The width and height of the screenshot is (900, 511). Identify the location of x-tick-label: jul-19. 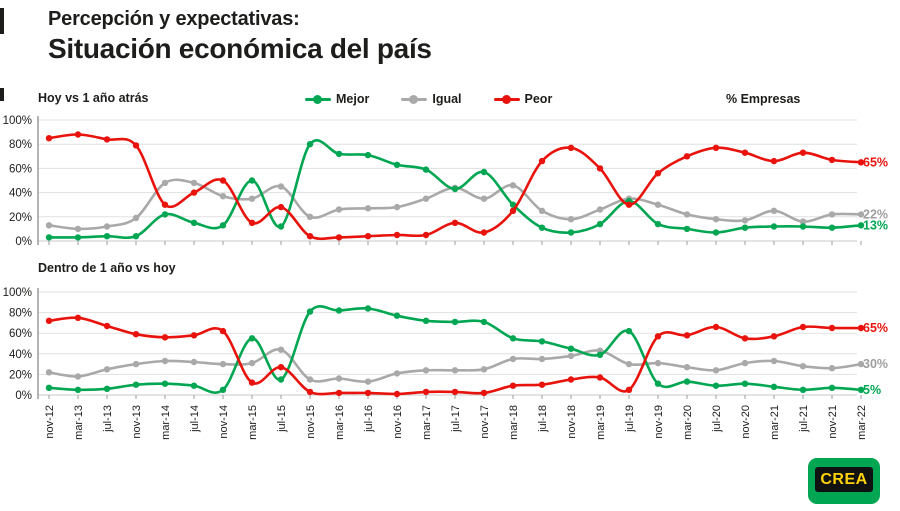
(630, 419).